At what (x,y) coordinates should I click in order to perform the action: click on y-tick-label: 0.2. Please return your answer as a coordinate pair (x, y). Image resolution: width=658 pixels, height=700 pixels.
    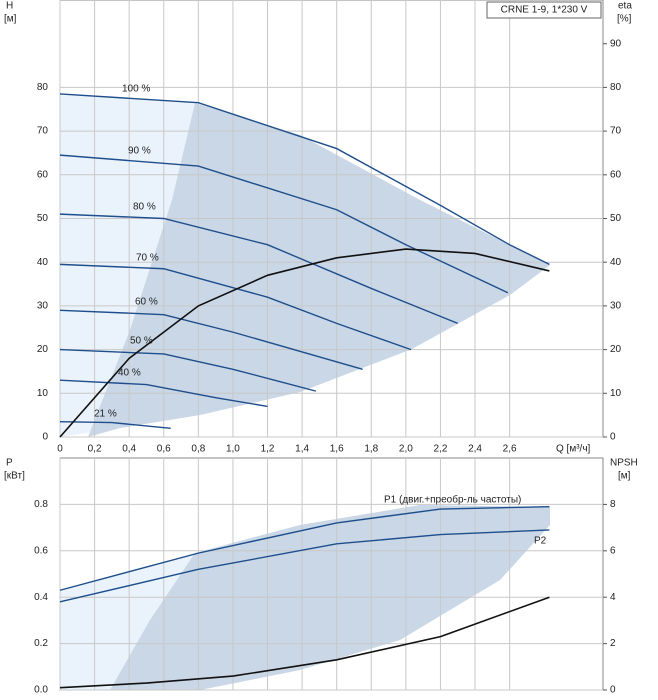
    Looking at the image, I should click on (41, 643).